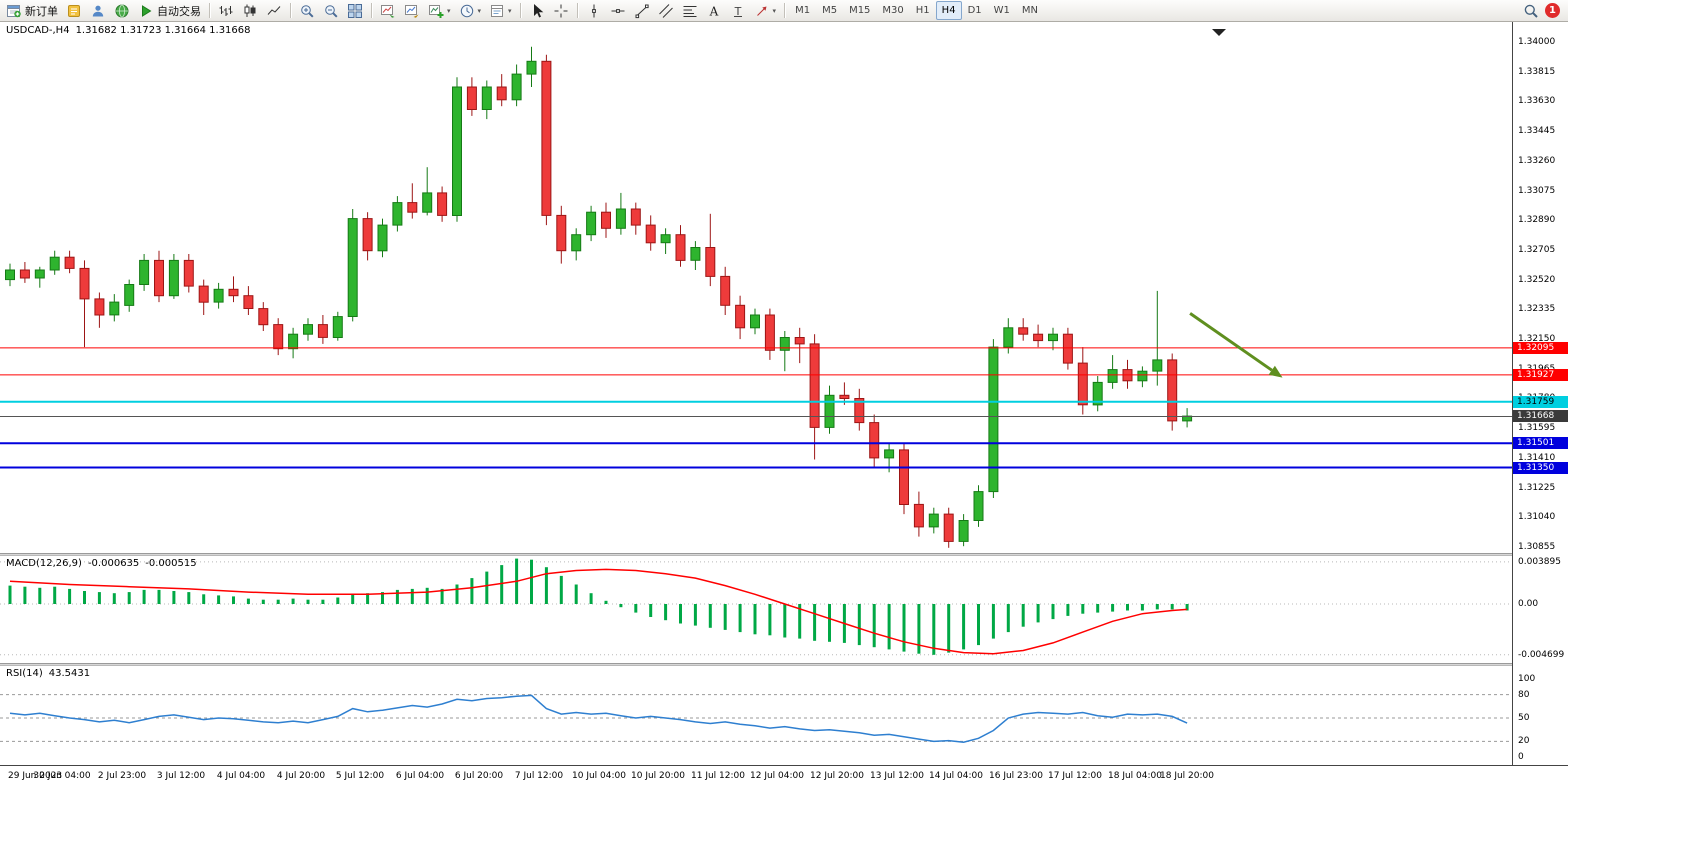 This screenshot has width=1692, height=850. Describe the element at coordinates (1537, 42) in the screenshot. I see `price-axis-label: 1.34000` at that location.